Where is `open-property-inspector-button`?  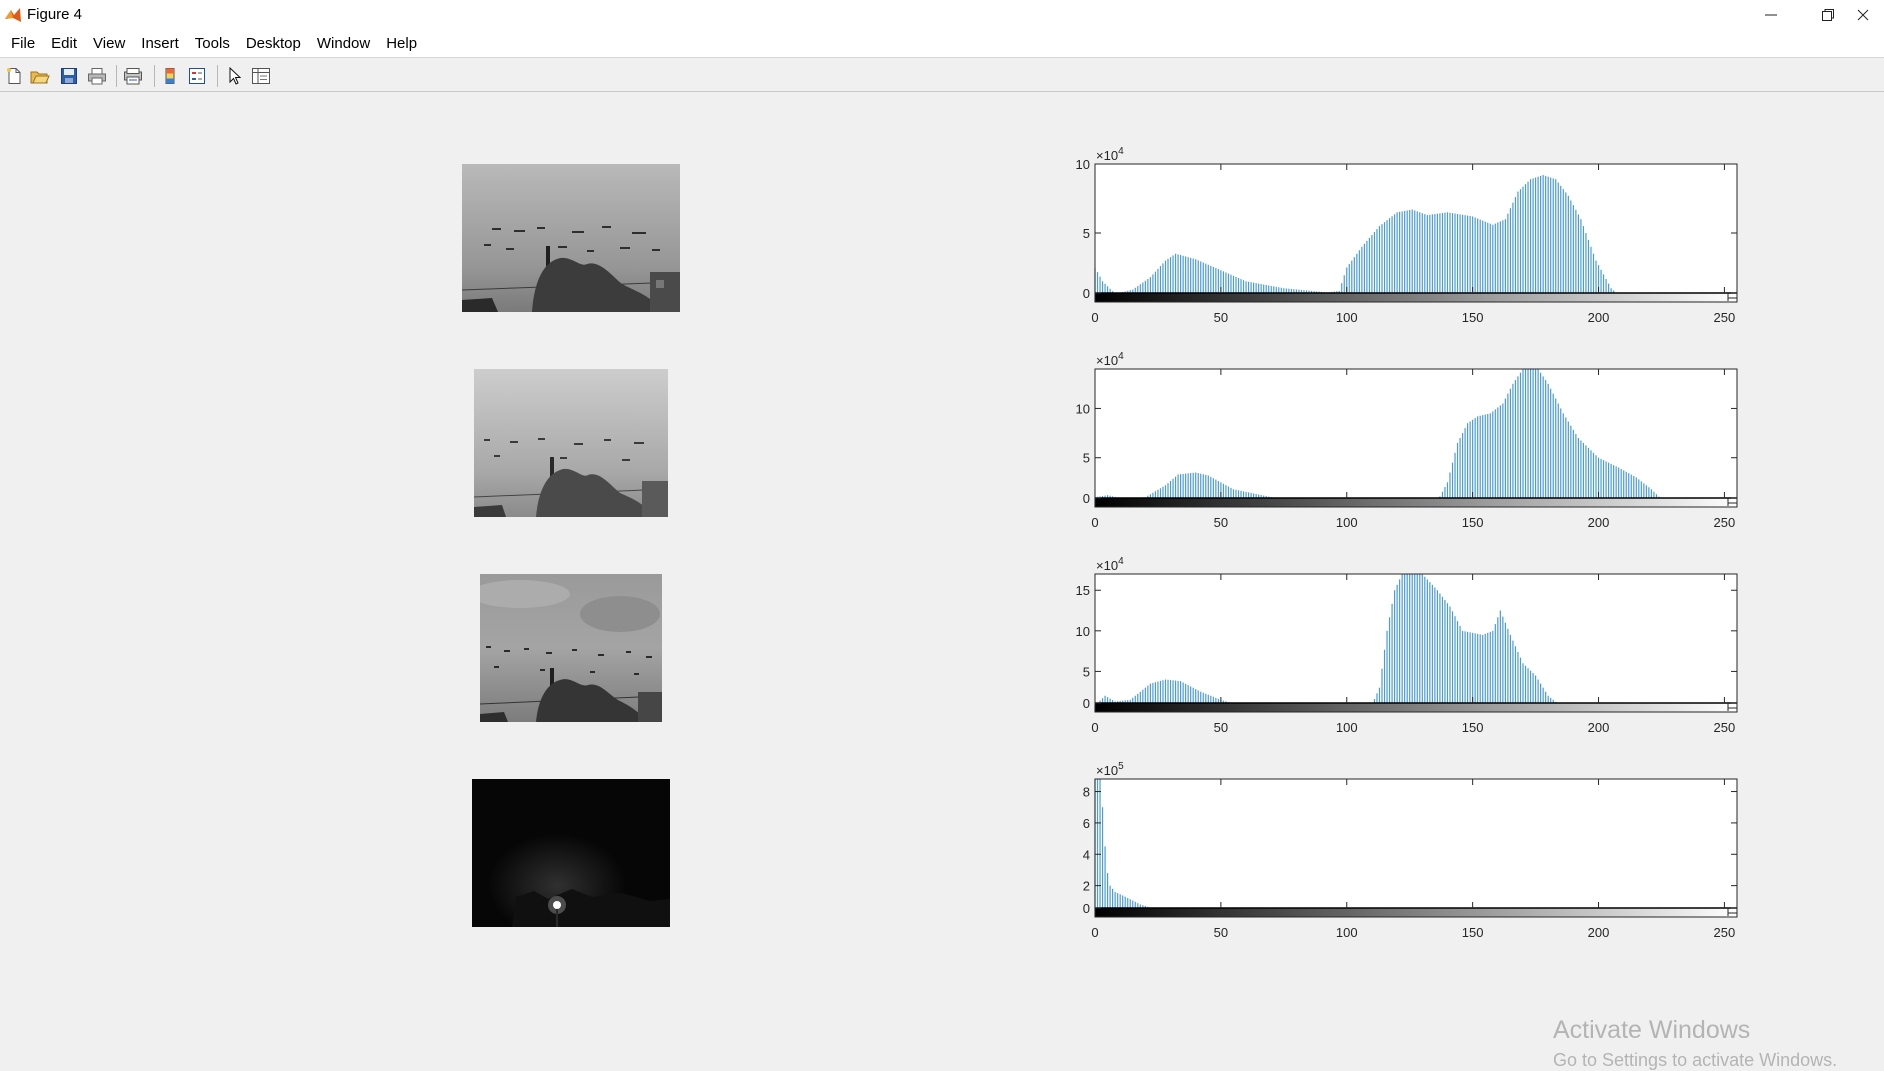 open-property-inspector-button is located at coordinates (261, 76).